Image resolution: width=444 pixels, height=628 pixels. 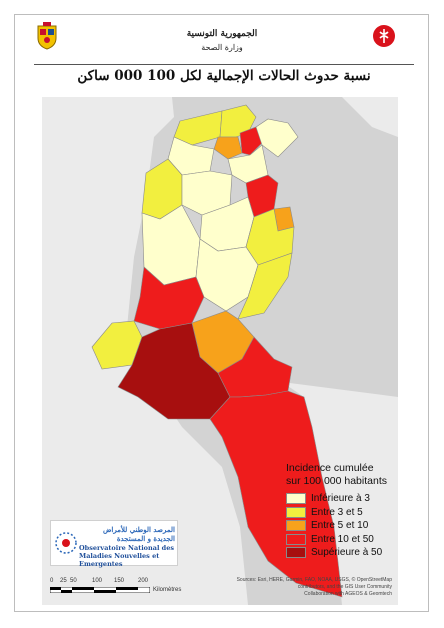 What do you see at coordinates (222, 34) in the screenshot?
I see `country-name: الجمهورية التونسية` at bounding box center [222, 34].